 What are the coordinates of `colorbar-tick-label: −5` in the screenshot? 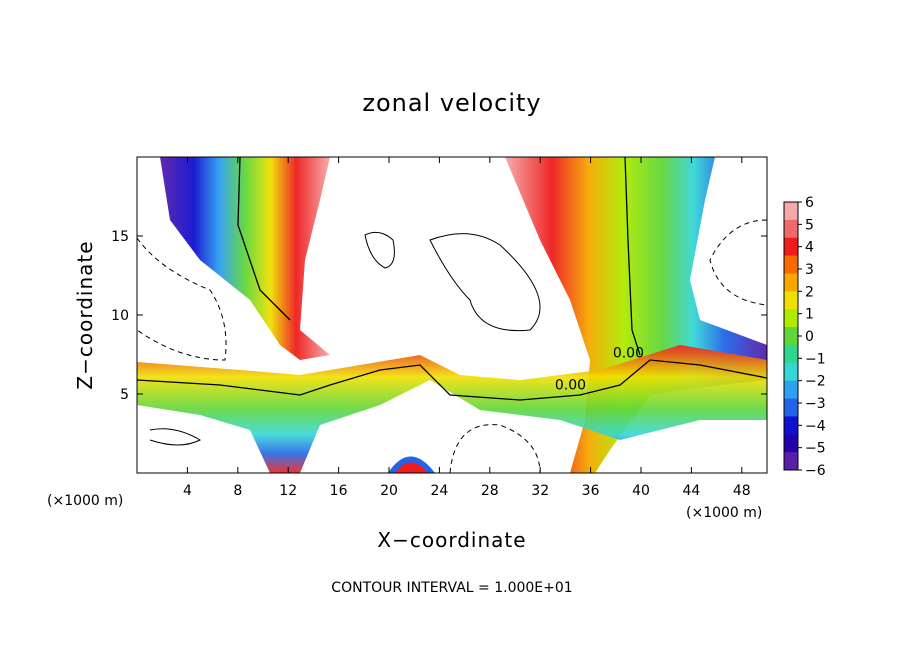 It's located at (815, 449).